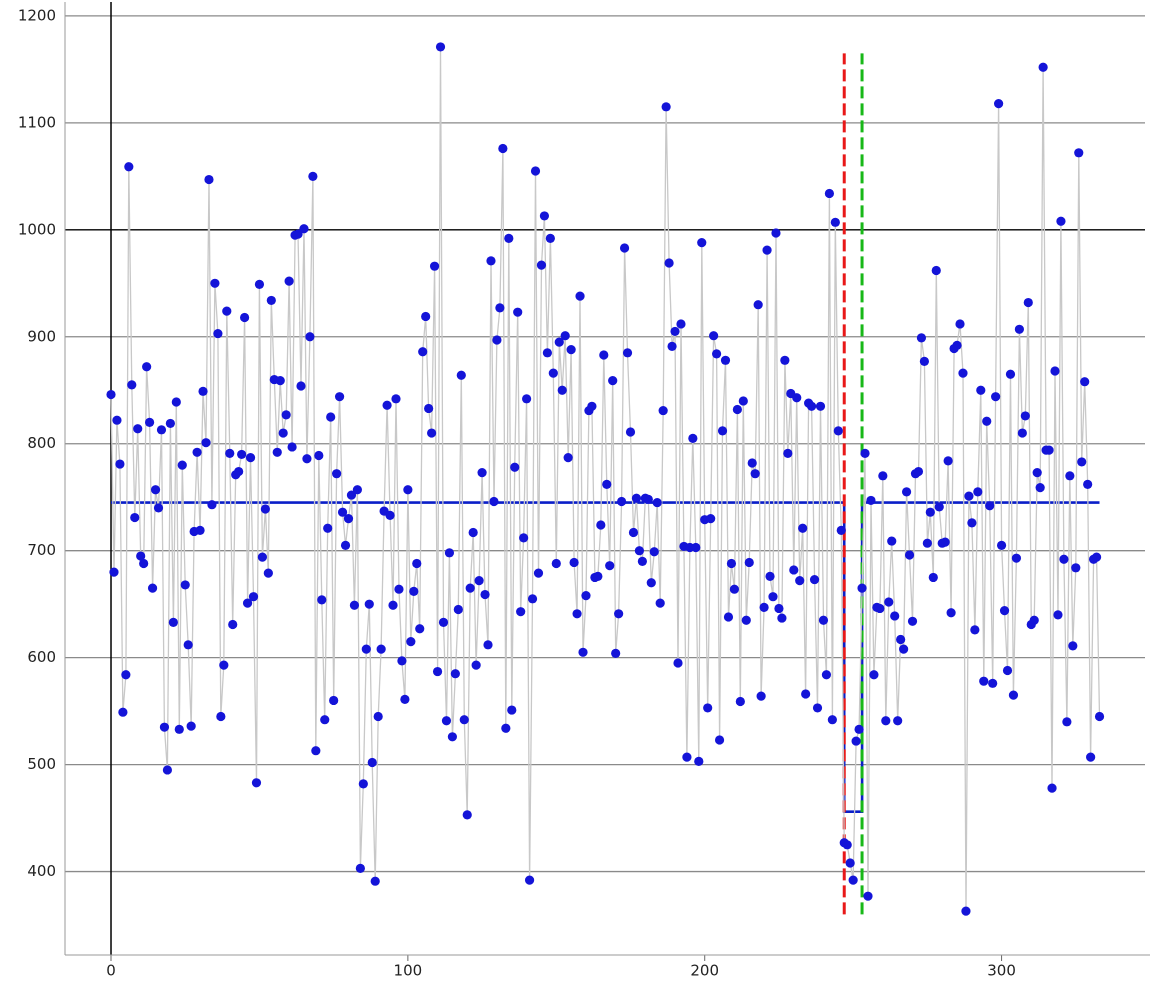 The height and width of the screenshot is (994, 1152). What do you see at coordinates (41, 443) in the screenshot?
I see `y-tick-label: 800` at bounding box center [41, 443].